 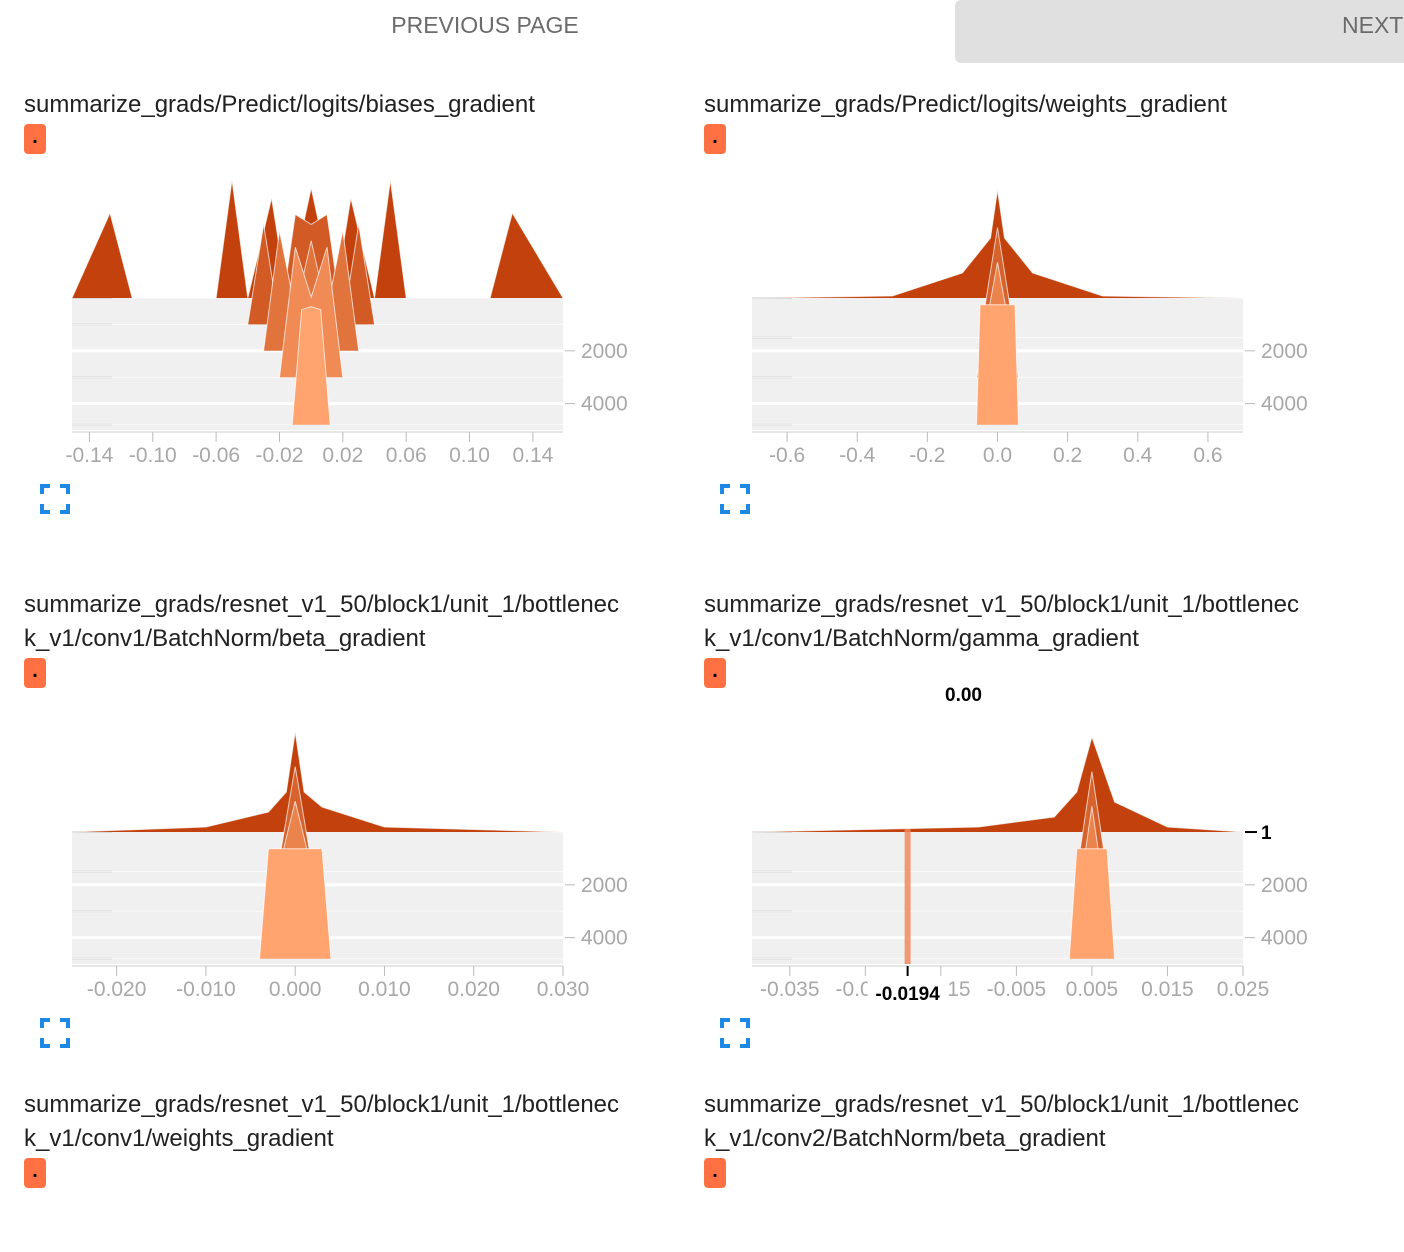 What do you see at coordinates (857, 455) in the screenshot?
I see `x-tick-label: -0.4` at bounding box center [857, 455].